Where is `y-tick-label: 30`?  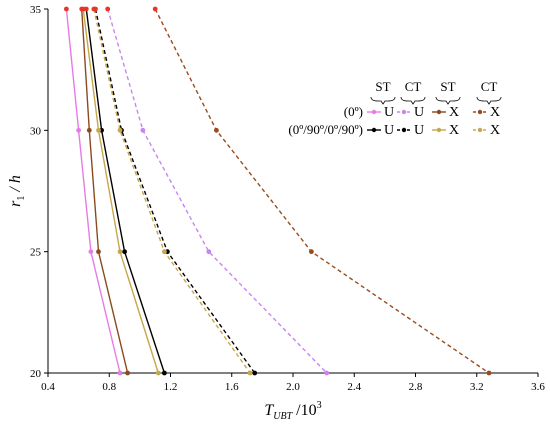
y-tick-label: 30 is located at coordinates (36, 131).